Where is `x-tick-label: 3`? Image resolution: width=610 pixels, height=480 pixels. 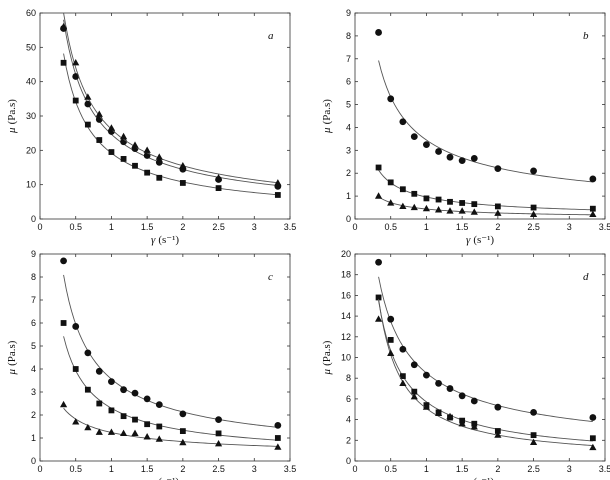
x-tick-label: 3 is located at coordinates (254, 469).